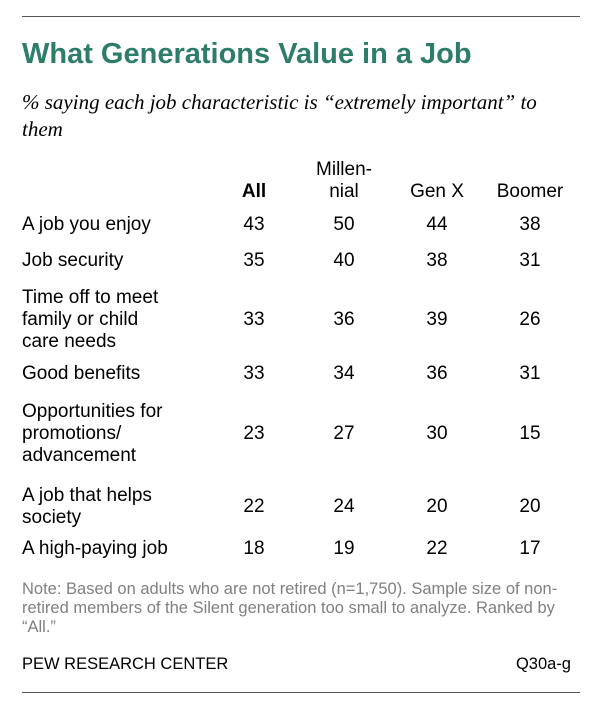  I want to click on value-cell: 44, so click(437, 224).